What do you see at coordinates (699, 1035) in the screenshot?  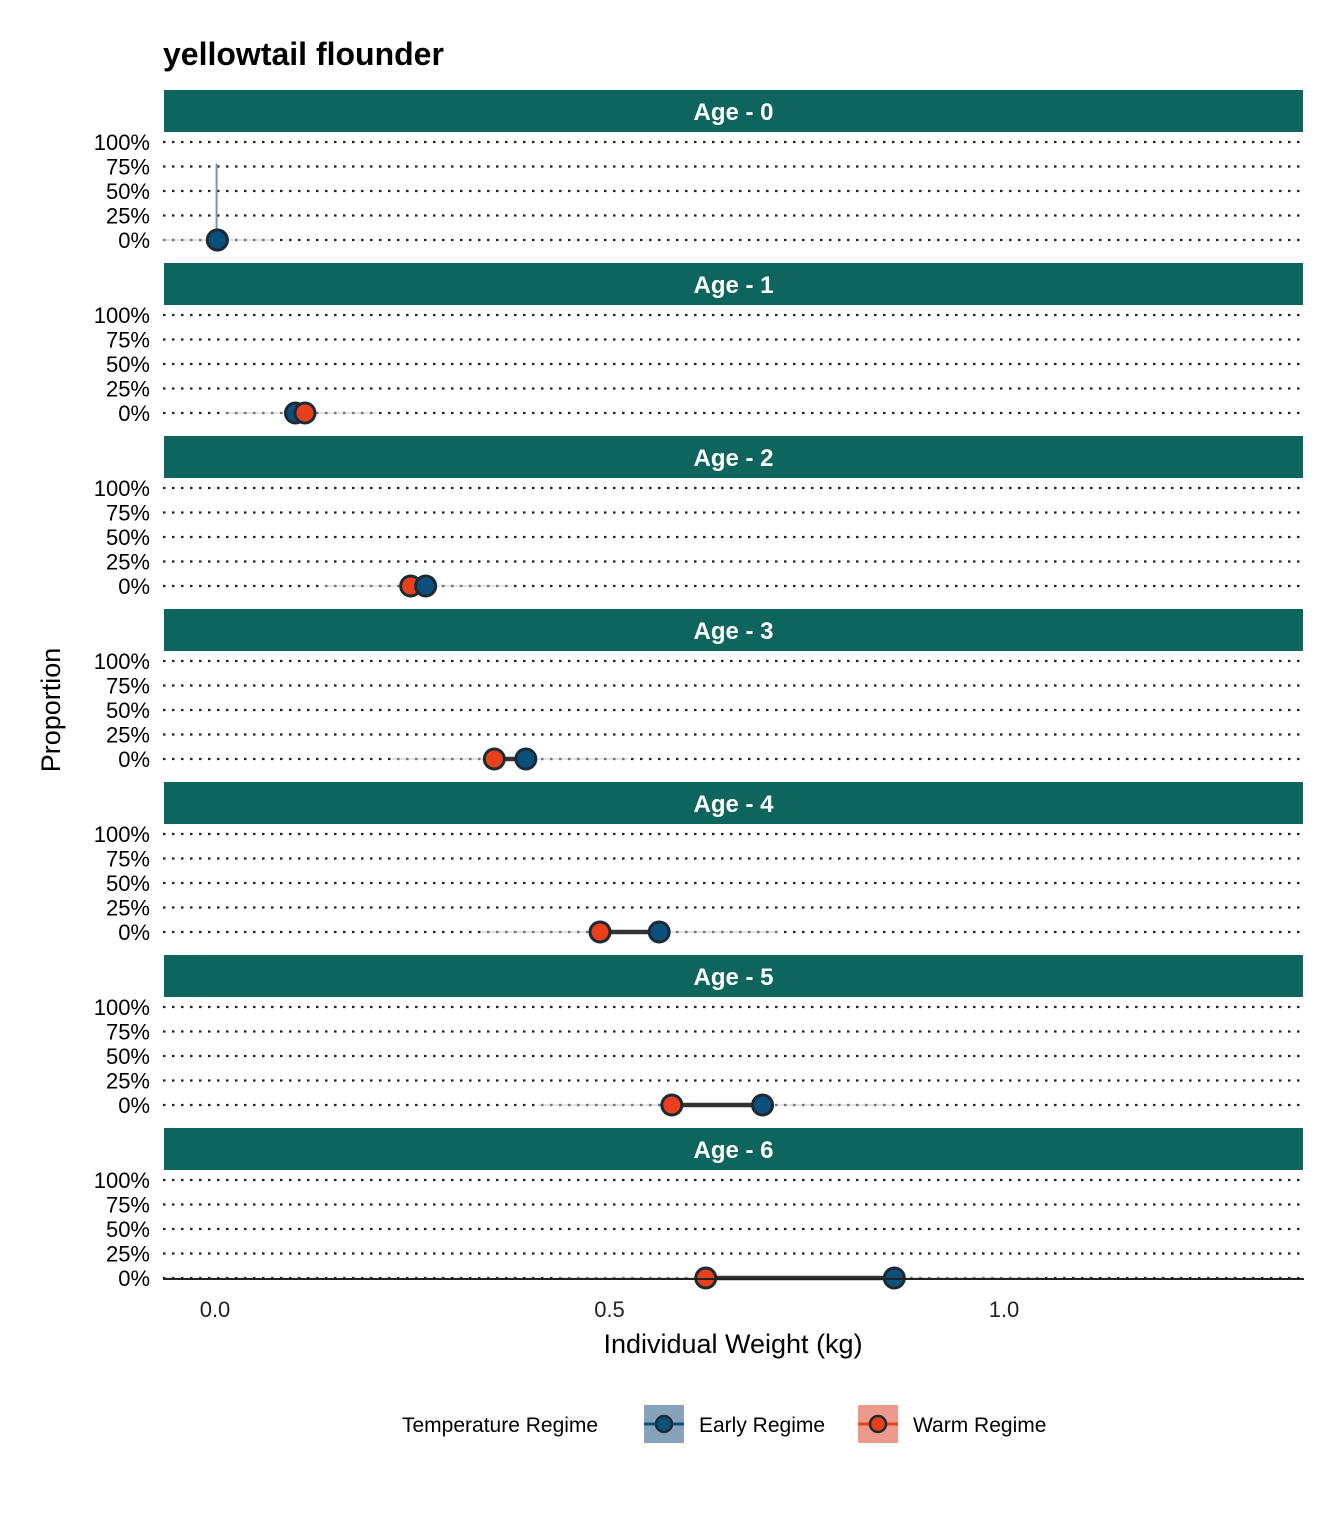 I see `facet-age-5: Age - 5 100%75%50%25%0%` at bounding box center [699, 1035].